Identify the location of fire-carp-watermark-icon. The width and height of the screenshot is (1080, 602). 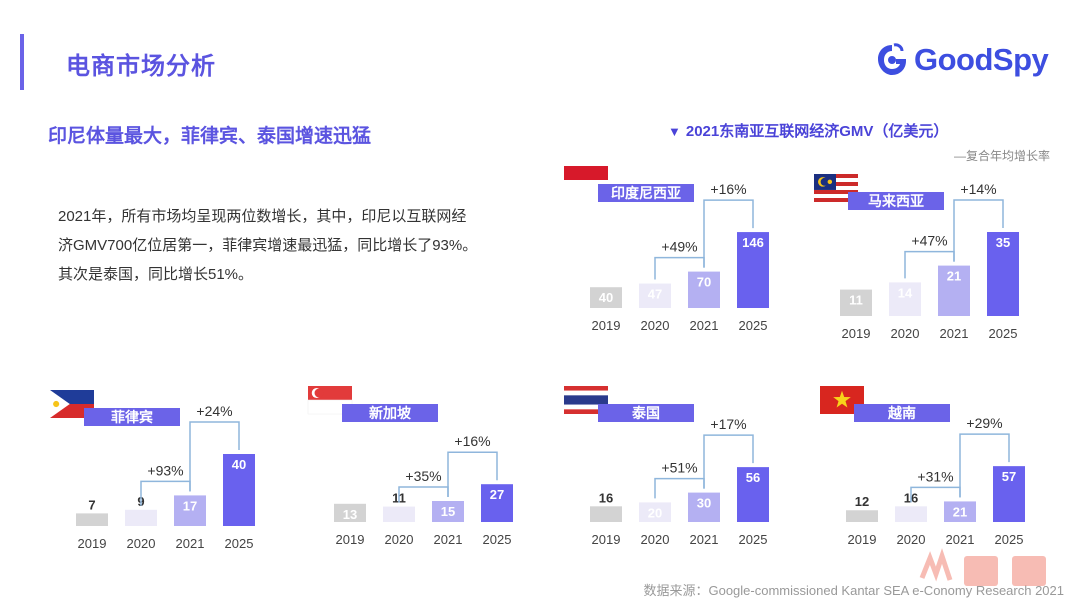
(982, 567).